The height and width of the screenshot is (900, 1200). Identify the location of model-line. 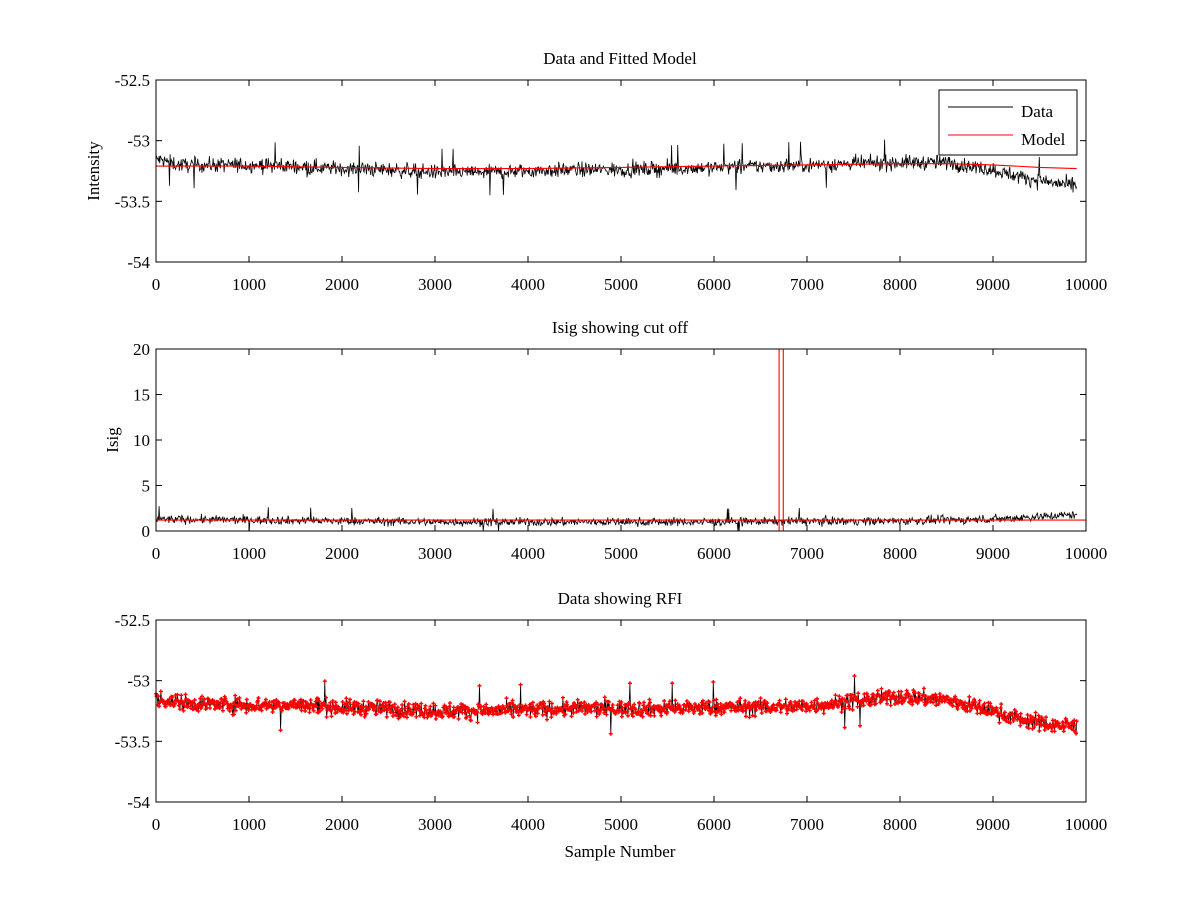
(616, 166).